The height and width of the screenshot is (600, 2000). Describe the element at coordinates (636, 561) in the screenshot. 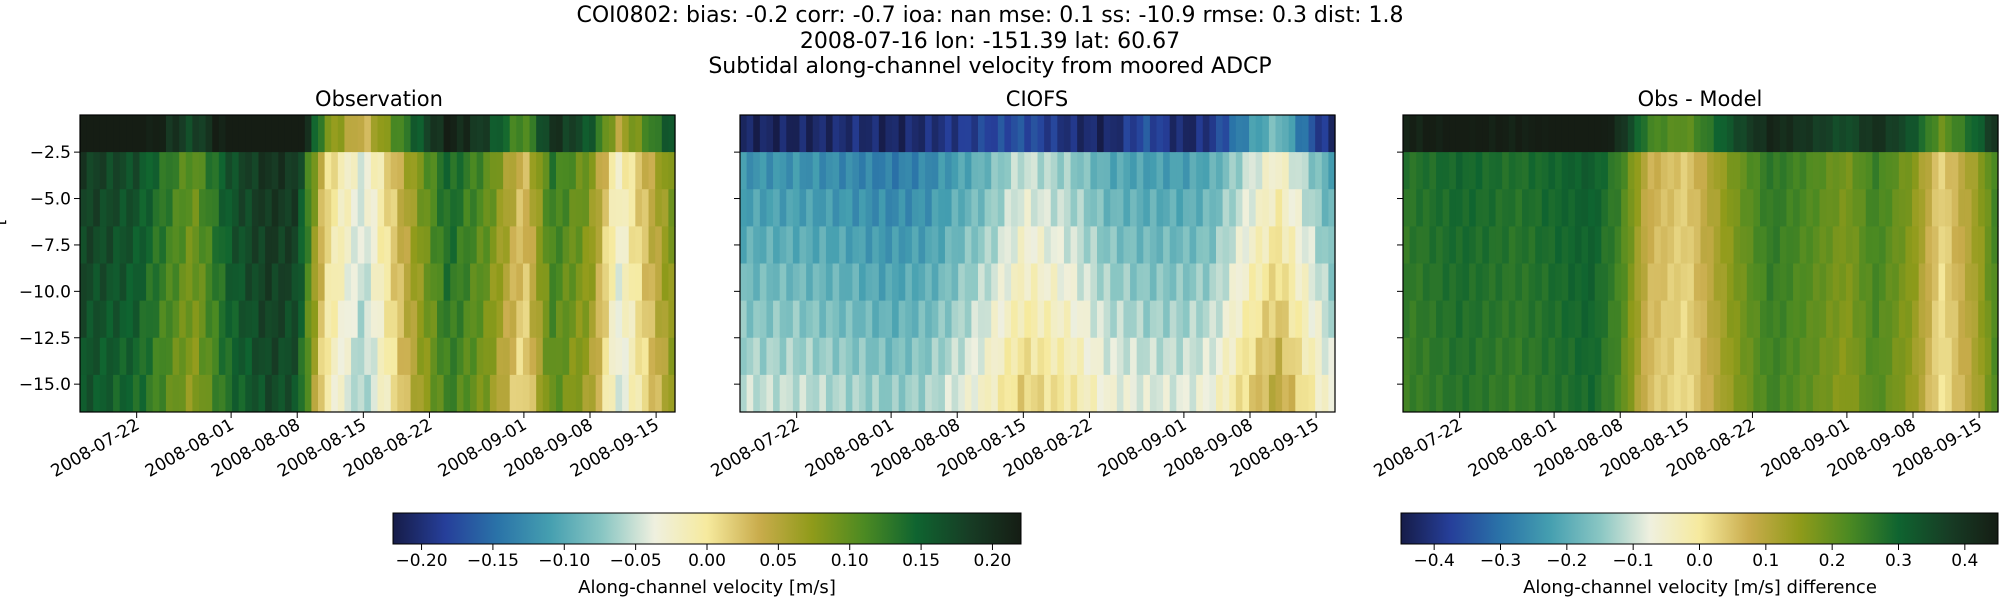

I see `velocity-colorbar-tick-label: −0.05` at that location.